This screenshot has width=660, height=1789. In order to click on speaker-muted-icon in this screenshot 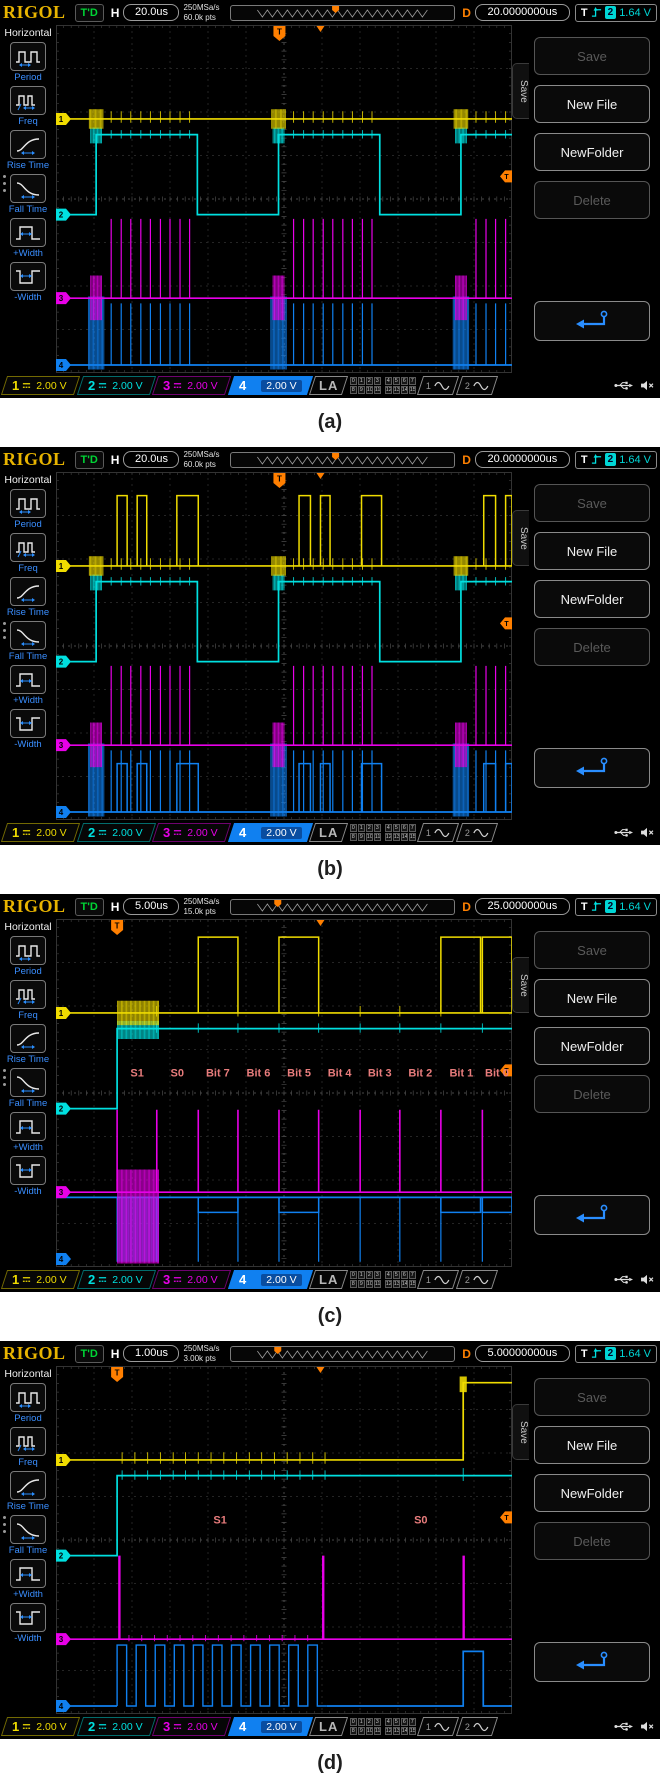, I will do `click(647, 1279)`.